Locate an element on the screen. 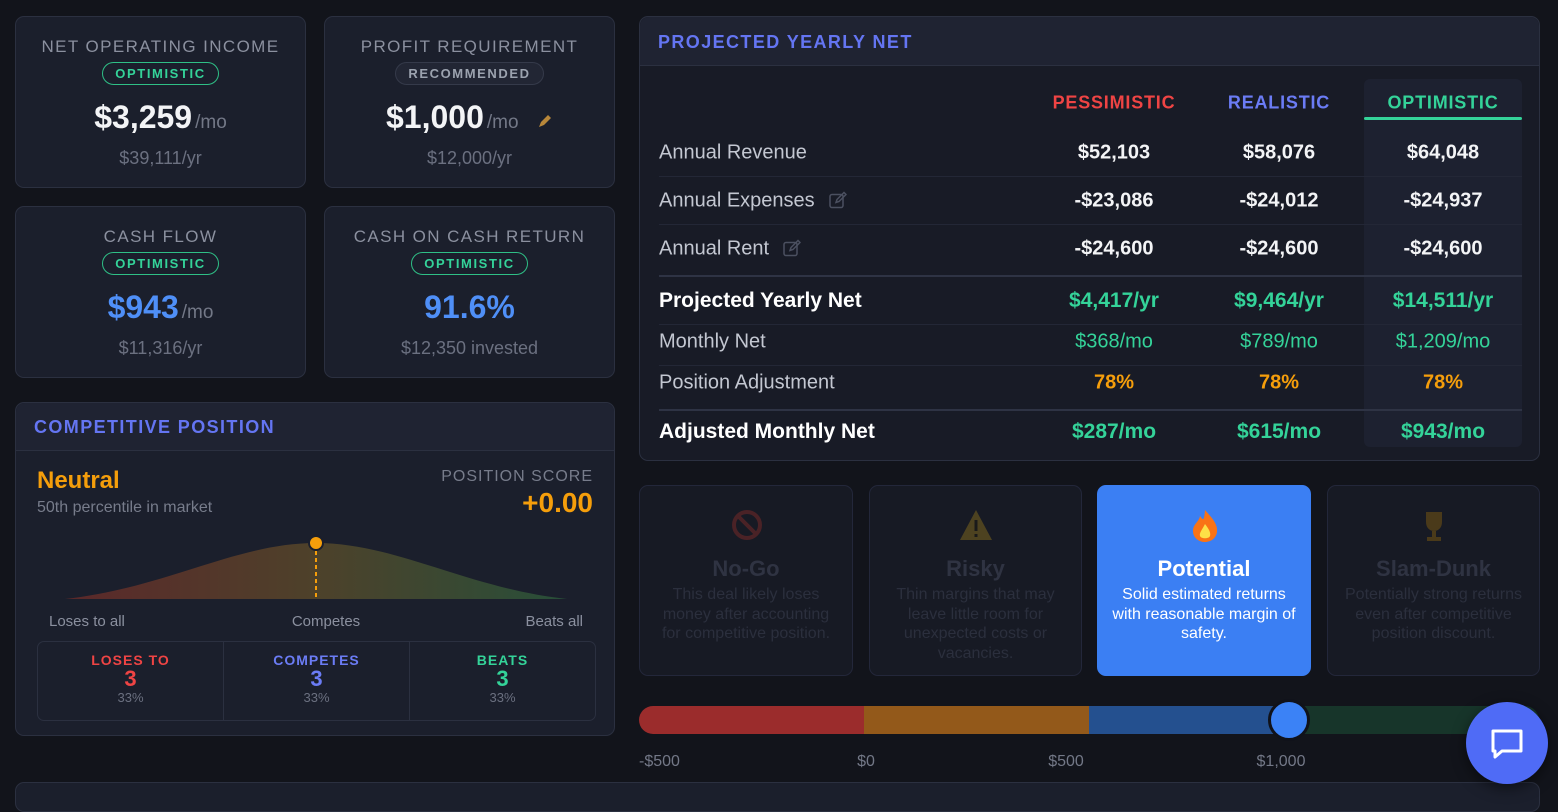 The height and width of the screenshot is (812, 1558). chat-icon is located at coordinates (1507, 744).